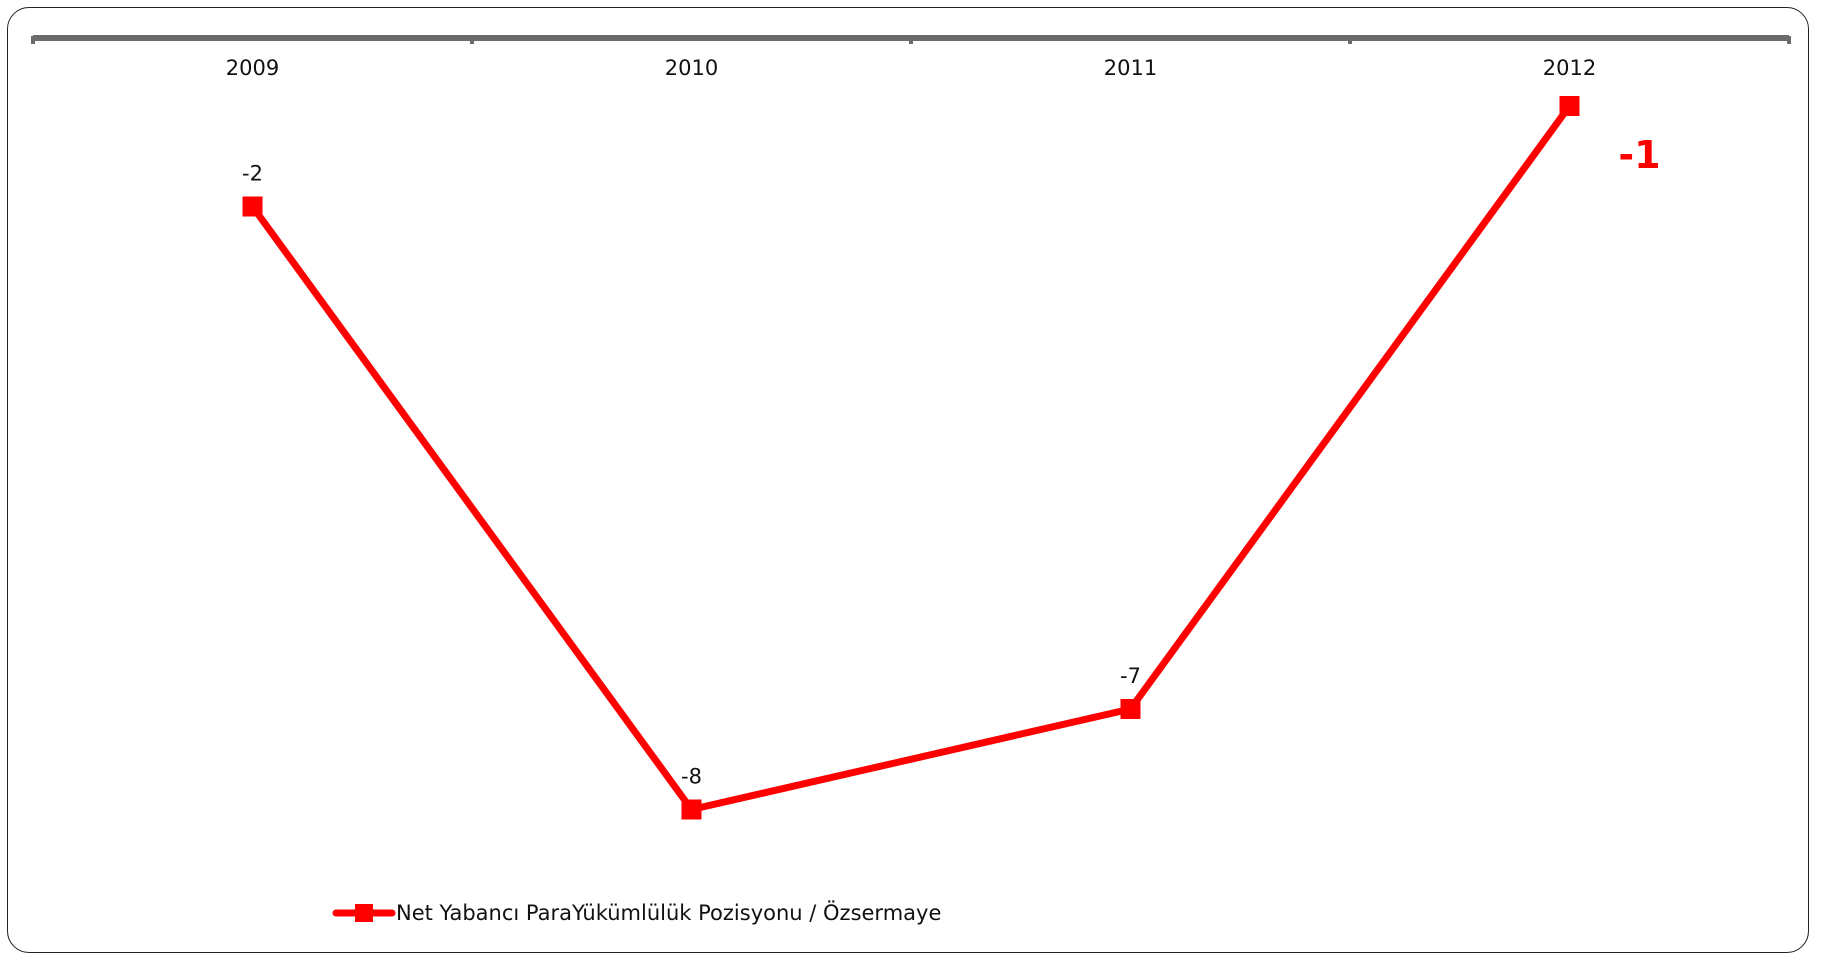 Image resolution: width=1822 pixels, height=964 pixels. What do you see at coordinates (691, 68) in the screenshot?
I see `x-tick-label: 2010` at bounding box center [691, 68].